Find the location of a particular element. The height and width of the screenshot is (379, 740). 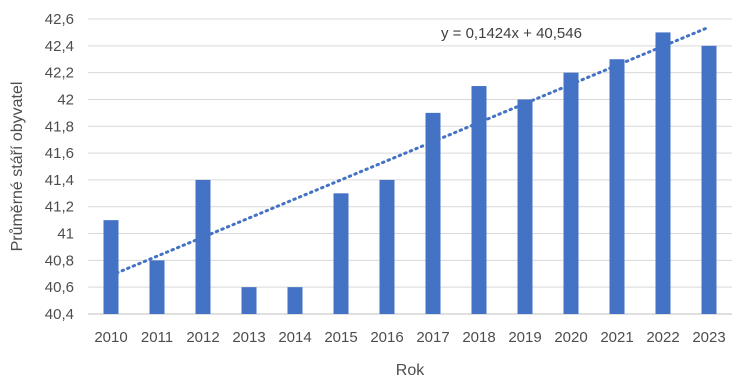

y-tick-label: 41 is located at coordinates (65, 234).